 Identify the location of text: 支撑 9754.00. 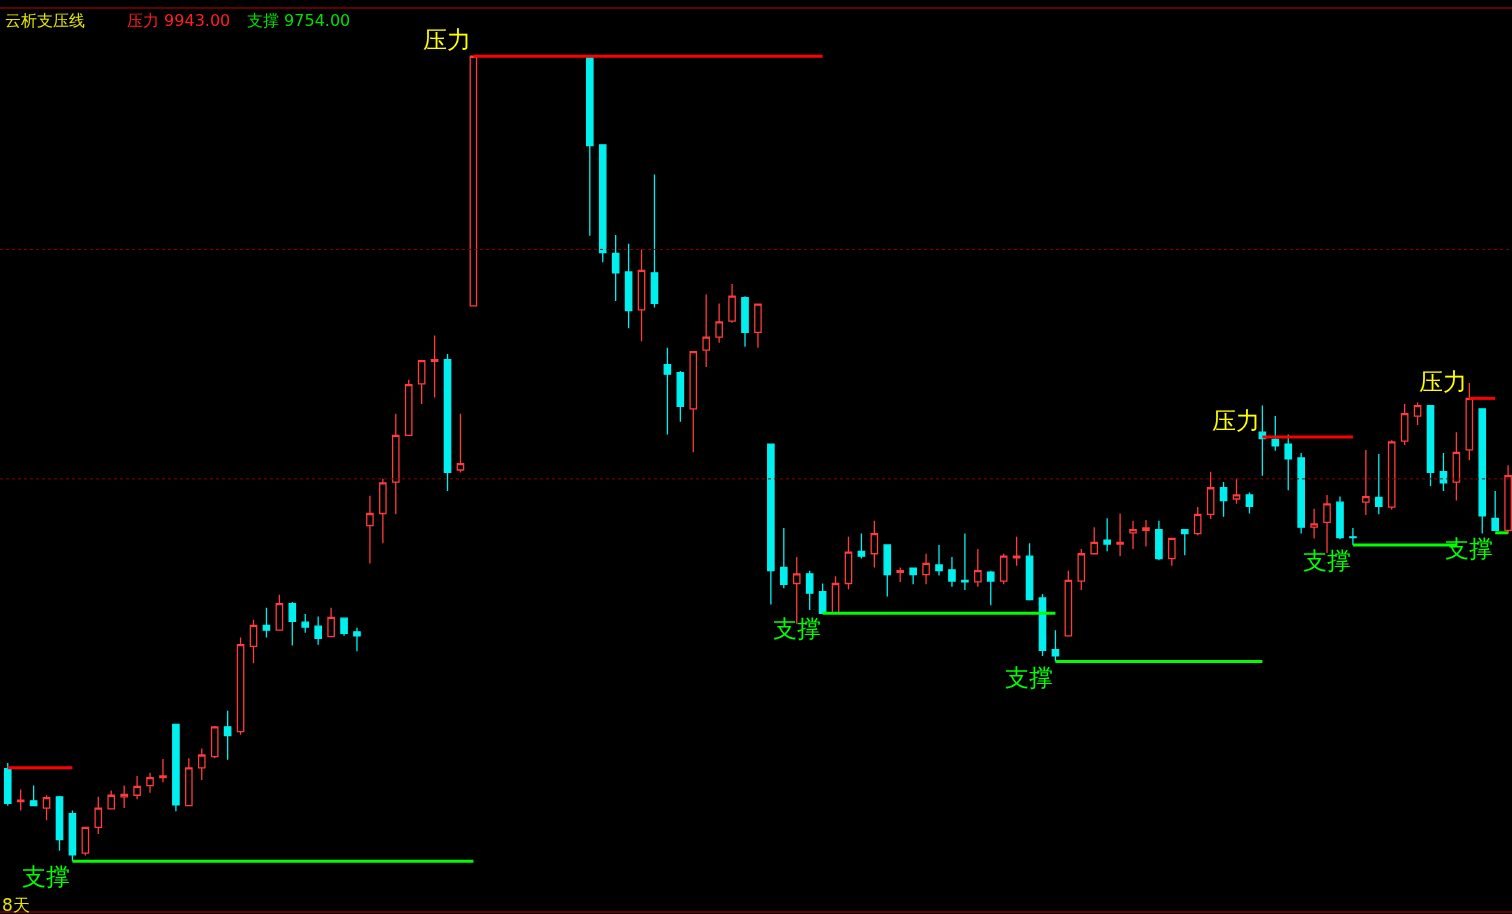
(299, 20).